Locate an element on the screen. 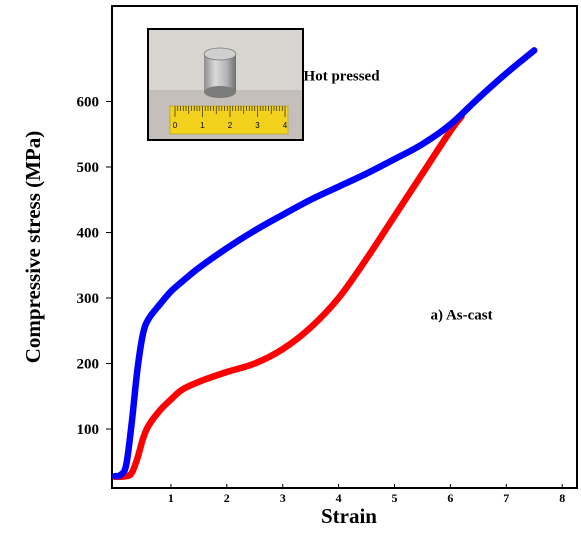  annotation-as-cast: a) As-cast is located at coordinates (462, 315).